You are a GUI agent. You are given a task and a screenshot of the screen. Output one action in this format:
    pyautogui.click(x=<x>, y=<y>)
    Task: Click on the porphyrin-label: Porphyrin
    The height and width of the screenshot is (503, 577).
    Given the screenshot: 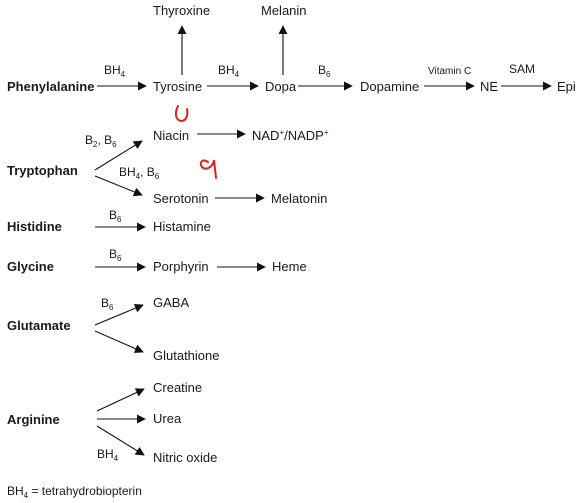 What is the action you would take?
    pyautogui.click(x=181, y=266)
    